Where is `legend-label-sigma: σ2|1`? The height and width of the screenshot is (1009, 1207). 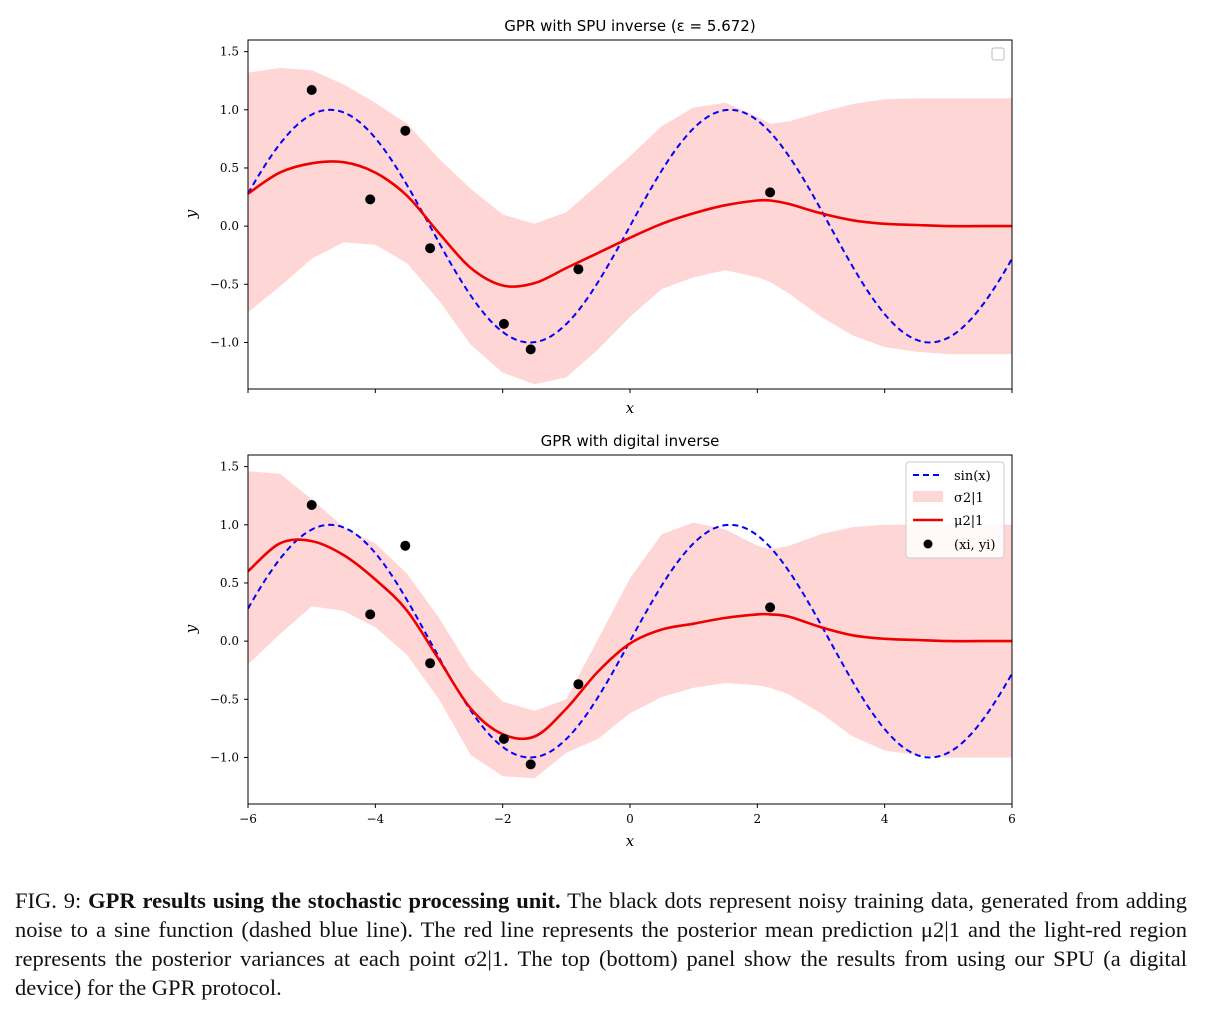 legend-label-sigma: σ2|1 is located at coordinates (969, 498).